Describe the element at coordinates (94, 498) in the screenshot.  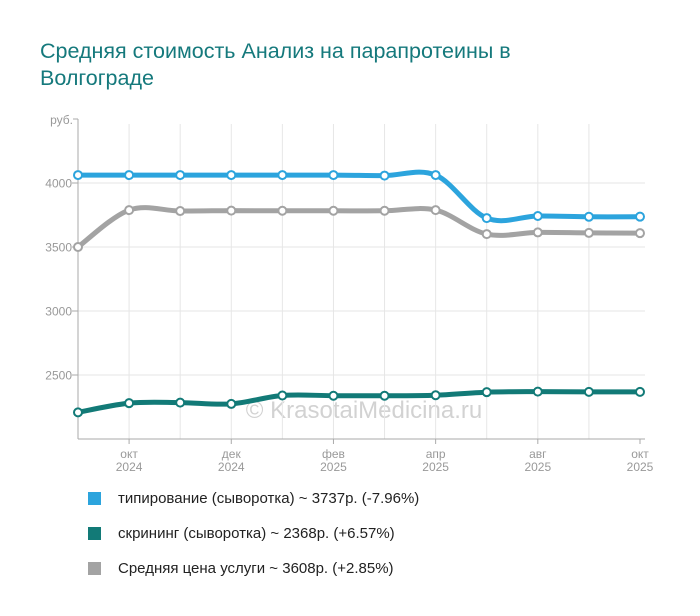
I see `legend-swatch-blue` at that location.